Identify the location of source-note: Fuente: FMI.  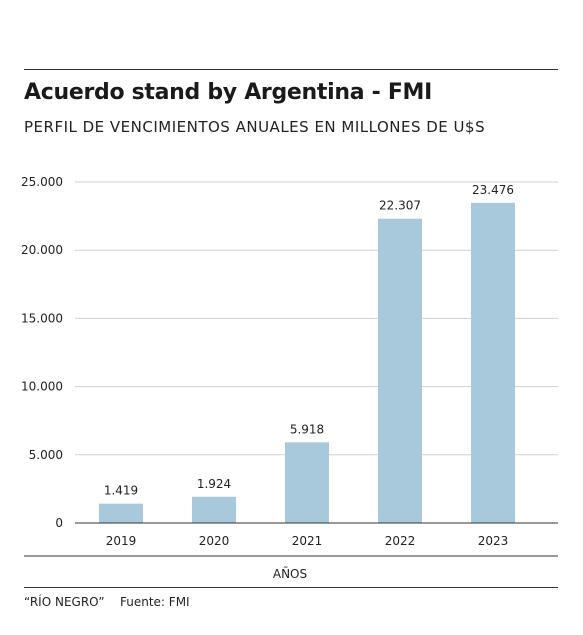
(155, 602).